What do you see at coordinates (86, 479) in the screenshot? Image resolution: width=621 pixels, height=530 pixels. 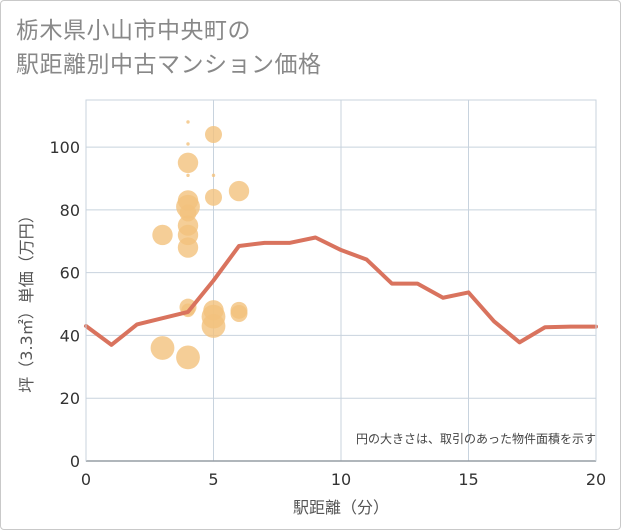 I see `x-tick-label: 0` at bounding box center [86, 479].